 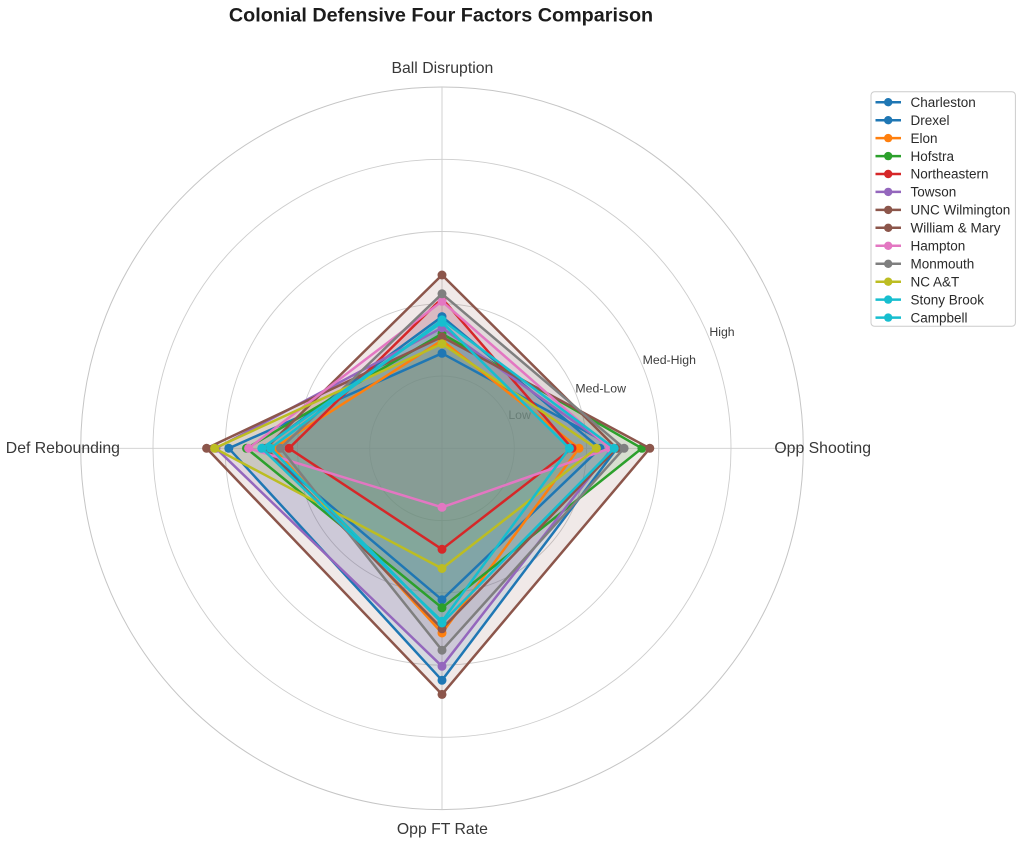 I want to click on svg-text: High, so click(x=721, y=332).